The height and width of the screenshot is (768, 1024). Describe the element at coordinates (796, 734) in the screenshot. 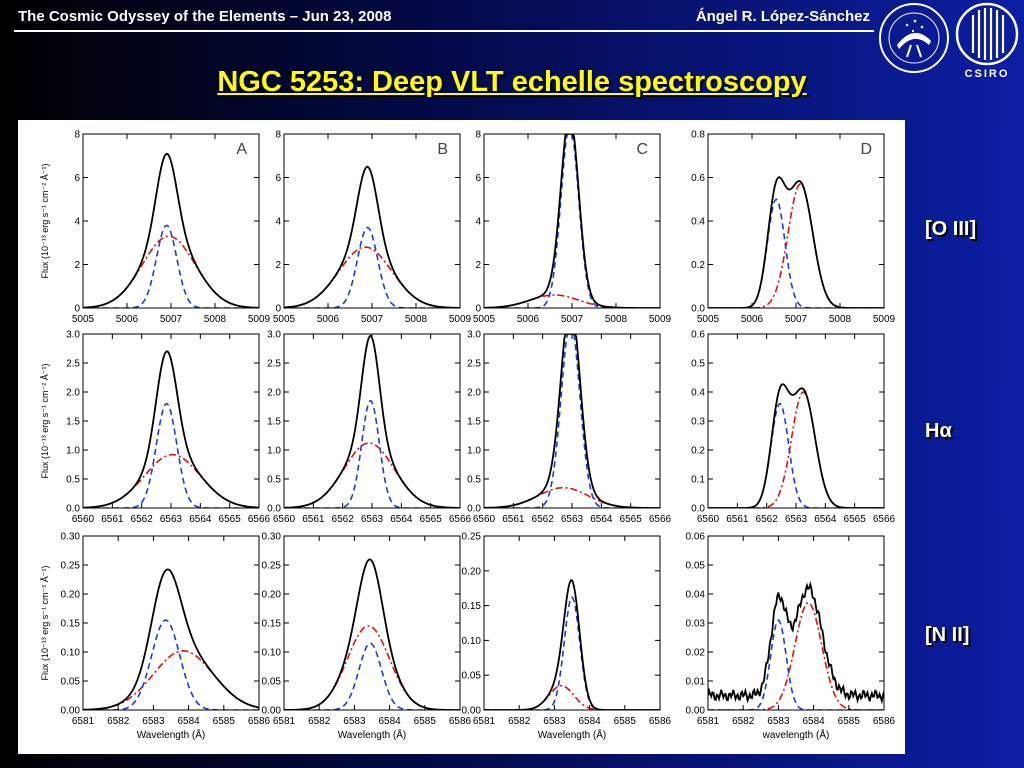

I see `x-axis-label: wavelength (Å)` at that location.